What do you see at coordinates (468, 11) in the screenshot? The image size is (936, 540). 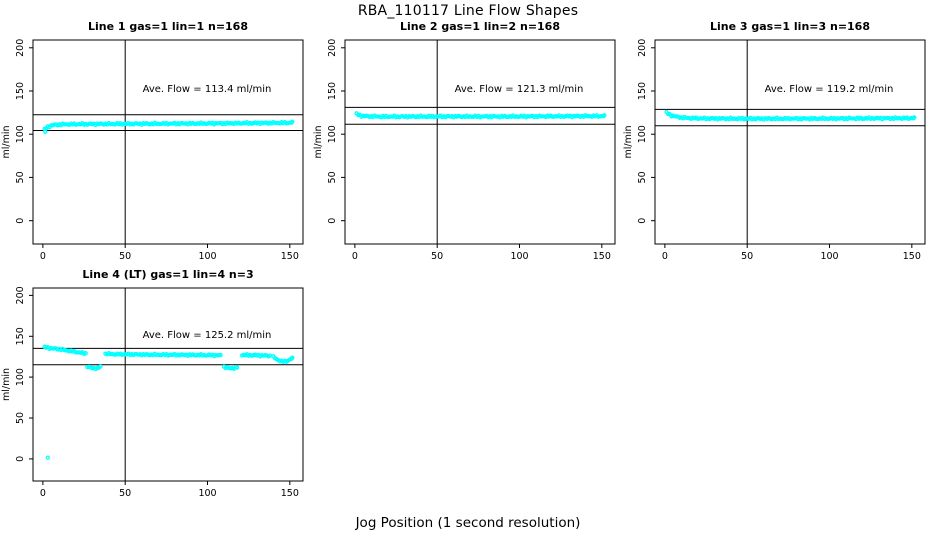 I see `page-title: RBA_110117 Line Flow Shapes` at bounding box center [468, 11].